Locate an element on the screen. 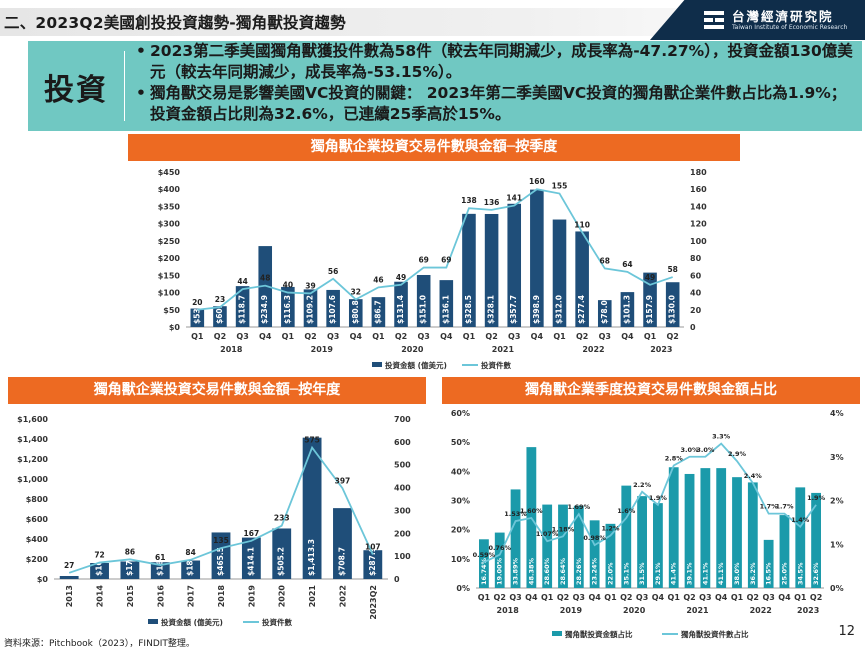 Image resolution: width=865 pixels, height=649 pixels. x-group-label: 2021 is located at coordinates (503, 349).